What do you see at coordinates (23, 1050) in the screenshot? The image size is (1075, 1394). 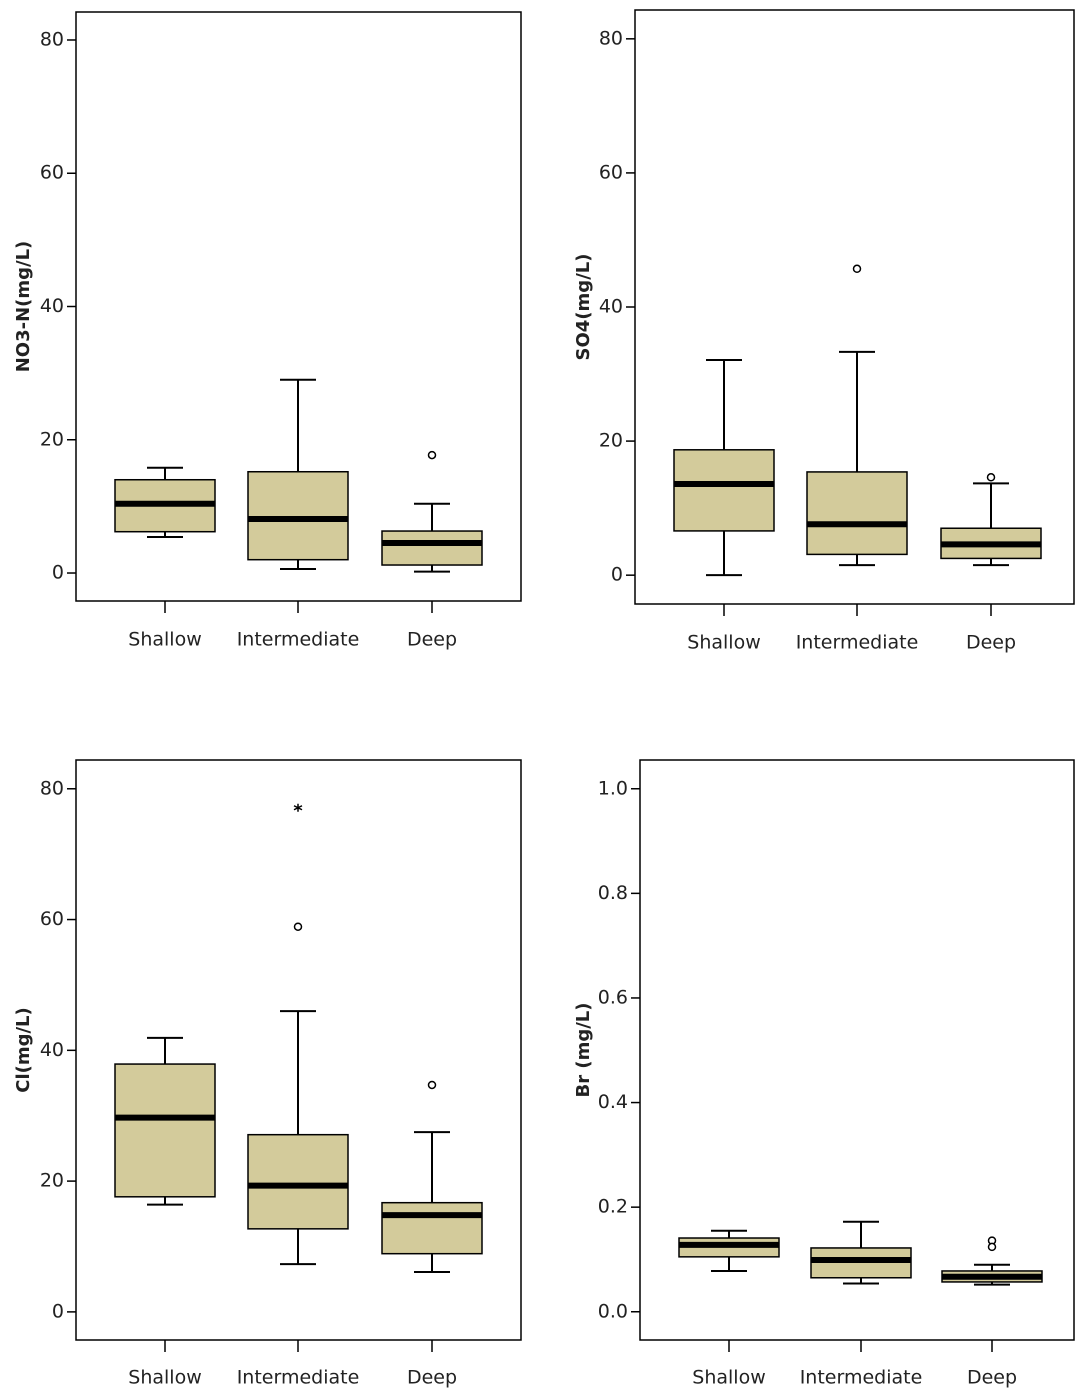 I see `y-axis-label: Cl(mg/L)` at bounding box center [23, 1050].